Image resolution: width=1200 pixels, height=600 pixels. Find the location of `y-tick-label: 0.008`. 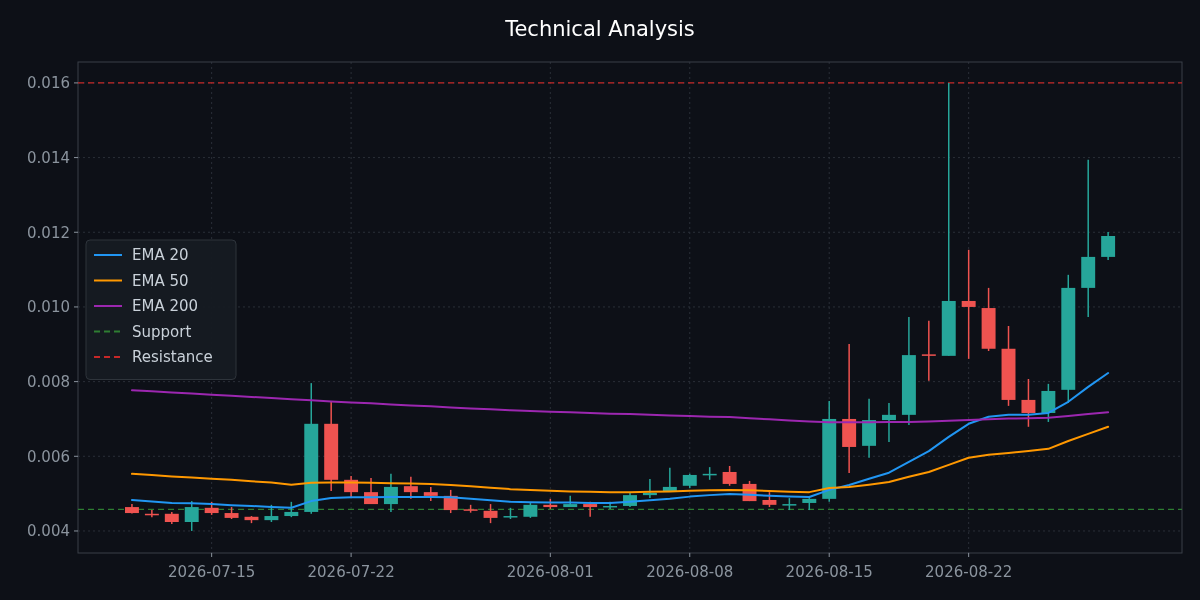

y-tick-label: 0.008 is located at coordinates (48, 381).